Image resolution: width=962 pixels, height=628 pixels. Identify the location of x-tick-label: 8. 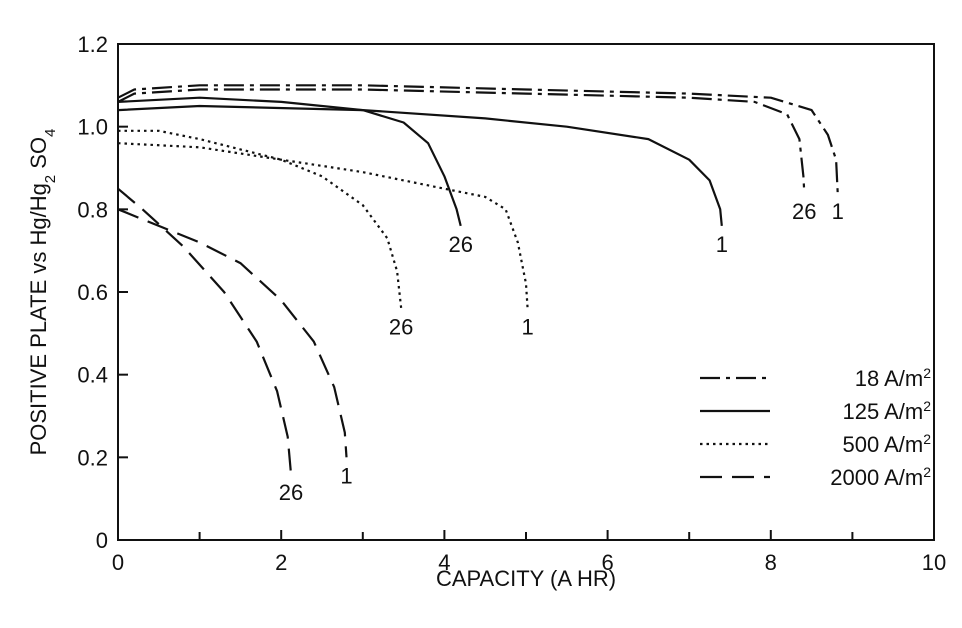
(771, 562).